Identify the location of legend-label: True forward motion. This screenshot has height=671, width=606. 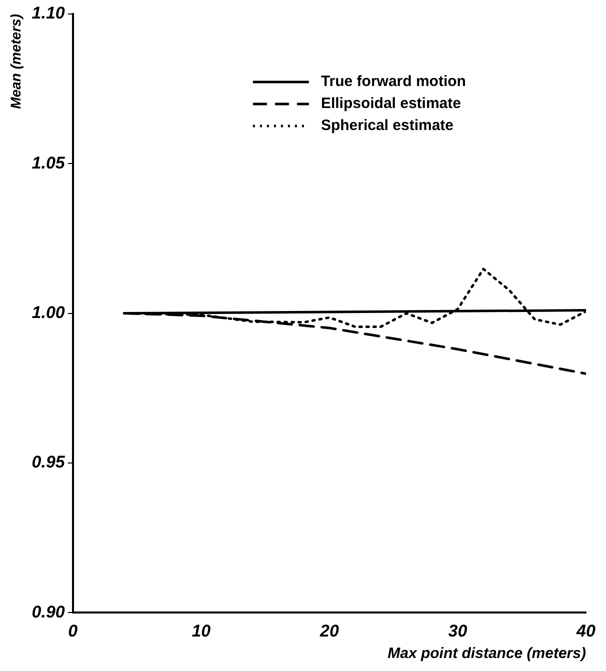
(393, 81).